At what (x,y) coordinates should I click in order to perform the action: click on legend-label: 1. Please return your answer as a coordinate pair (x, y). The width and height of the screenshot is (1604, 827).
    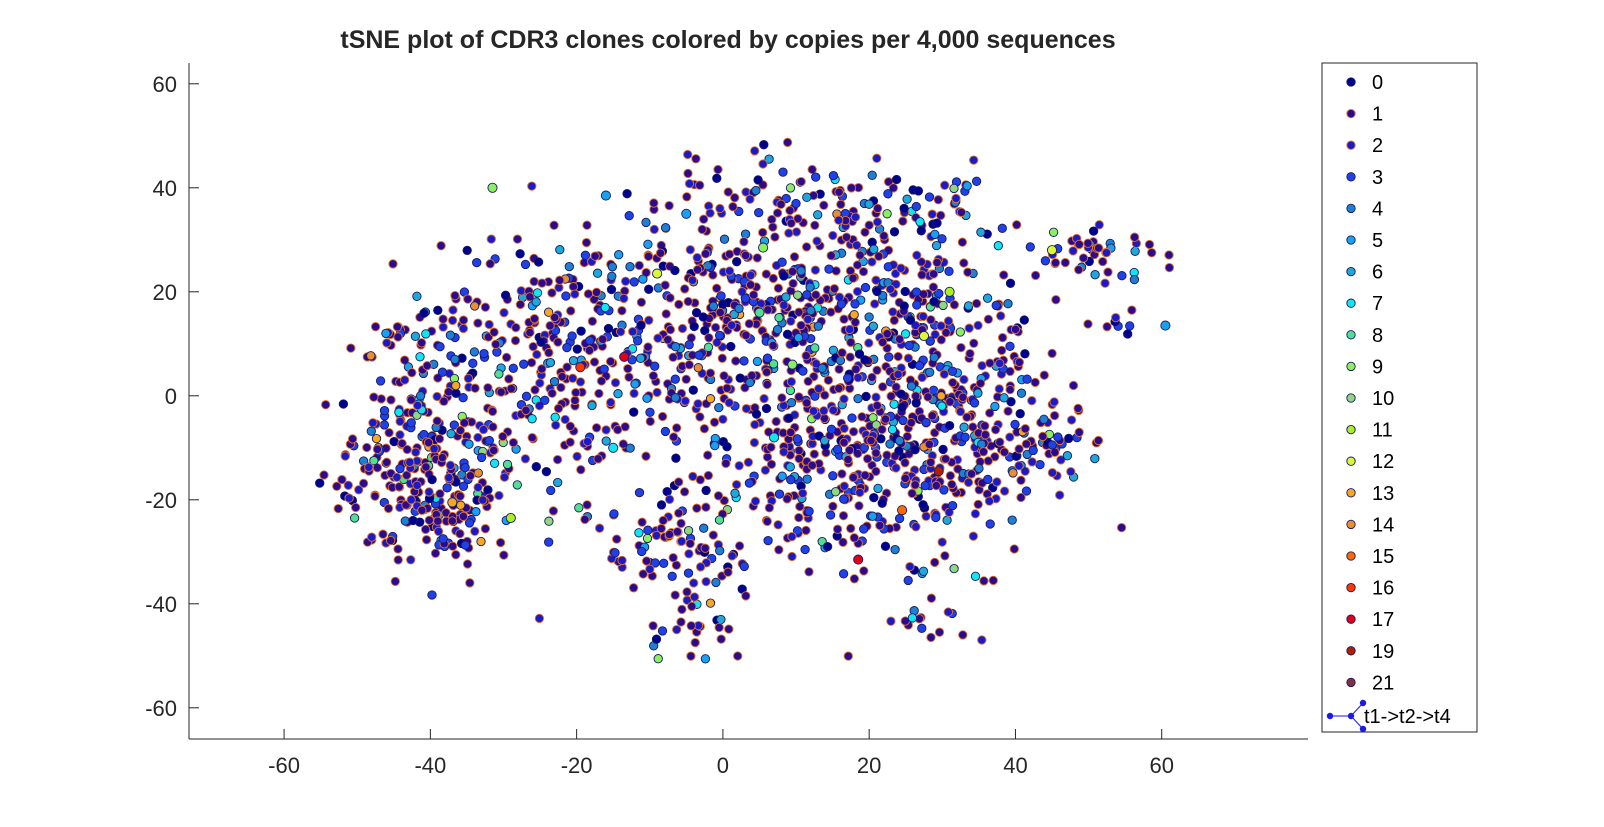
    Looking at the image, I should click on (1377, 115).